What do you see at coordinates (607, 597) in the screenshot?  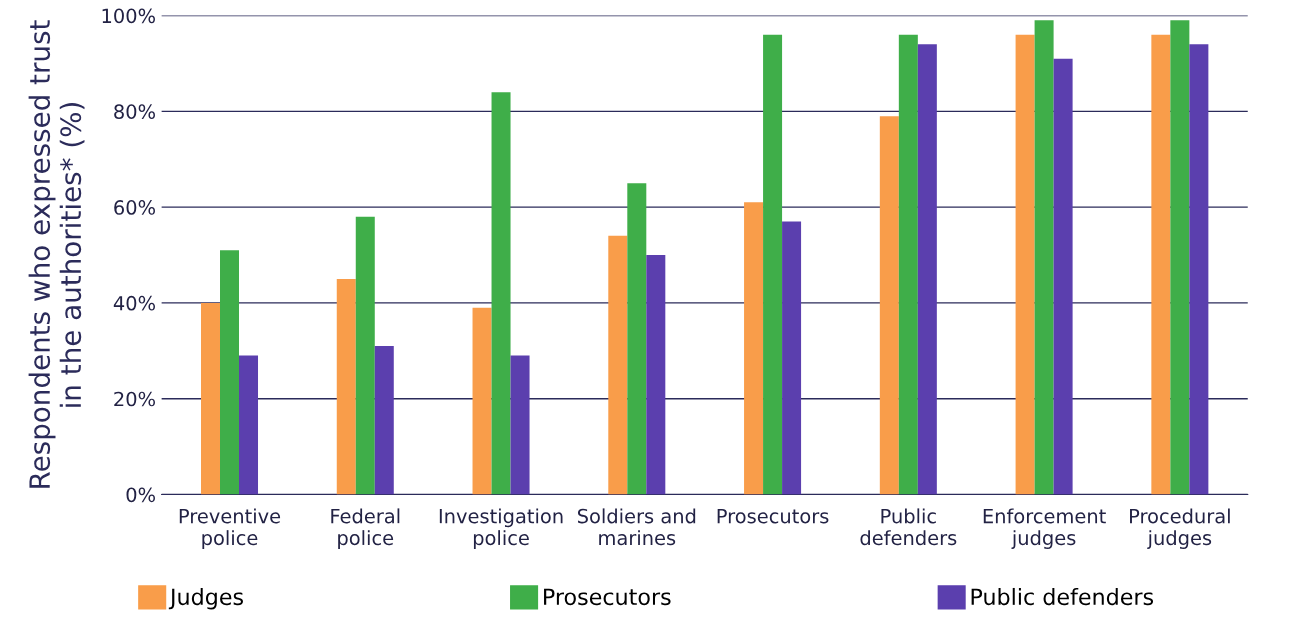 I see `legend-label: Prosecutors` at bounding box center [607, 597].